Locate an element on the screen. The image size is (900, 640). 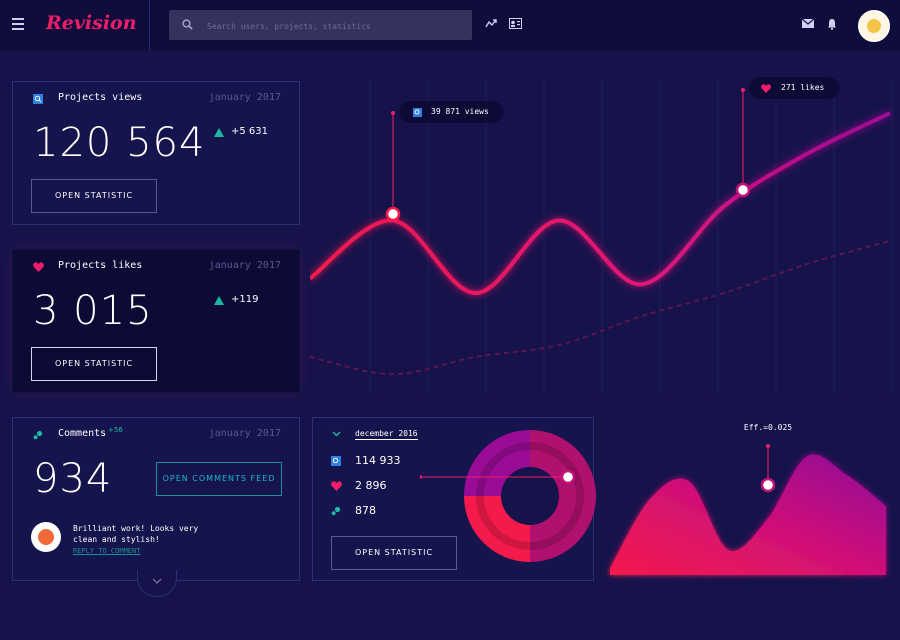
hamburger-menu-icon is located at coordinates (18, 24).